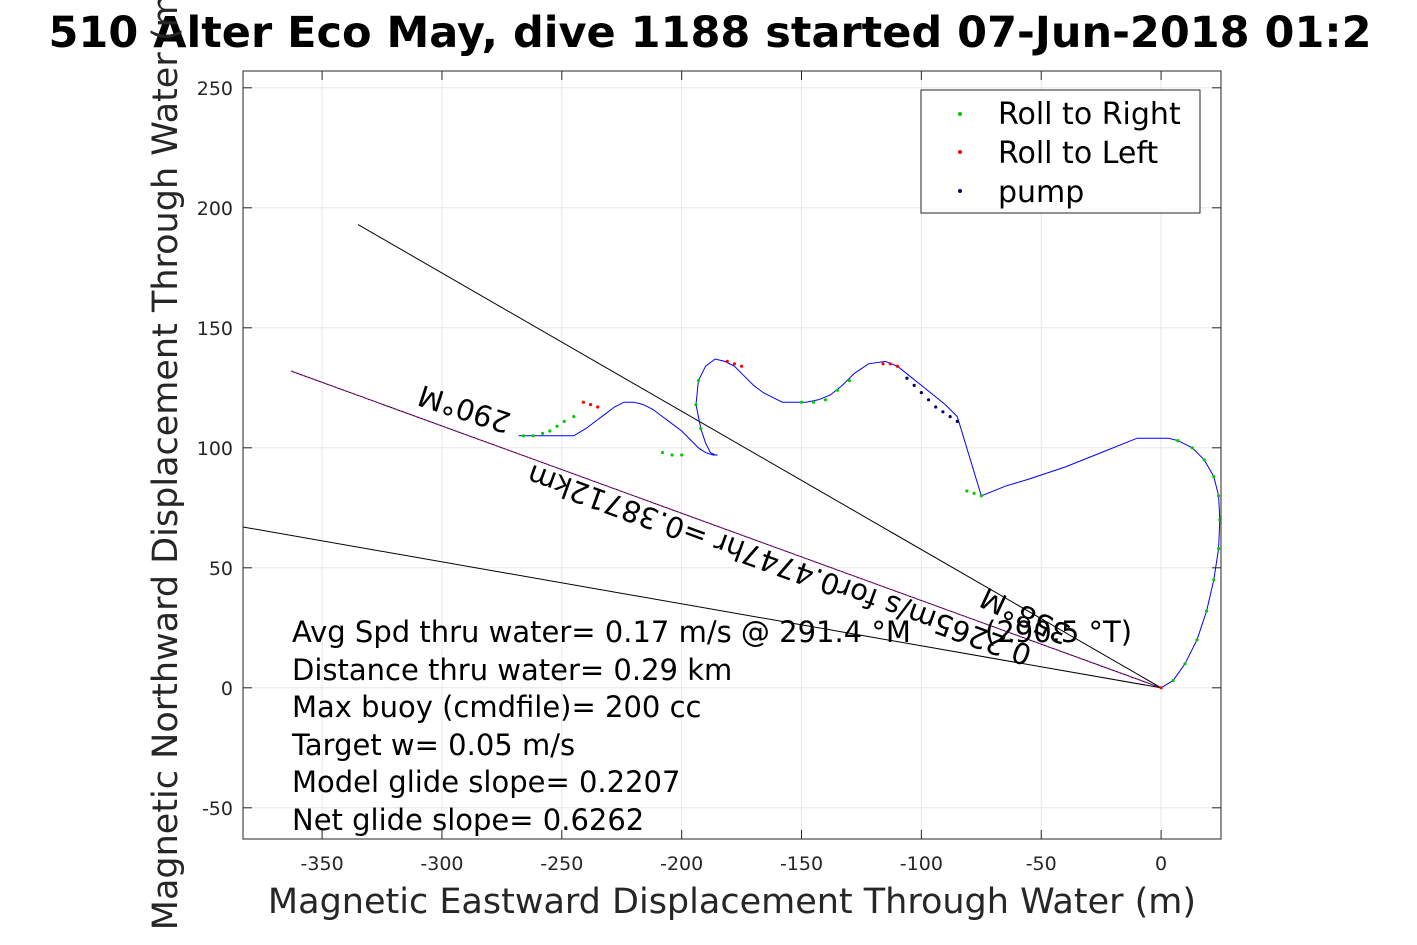 The width and height of the screenshot is (1417, 945). What do you see at coordinates (1161, 864) in the screenshot?
I see `x-tick-label: 0` at bounding box center [1161, 864].